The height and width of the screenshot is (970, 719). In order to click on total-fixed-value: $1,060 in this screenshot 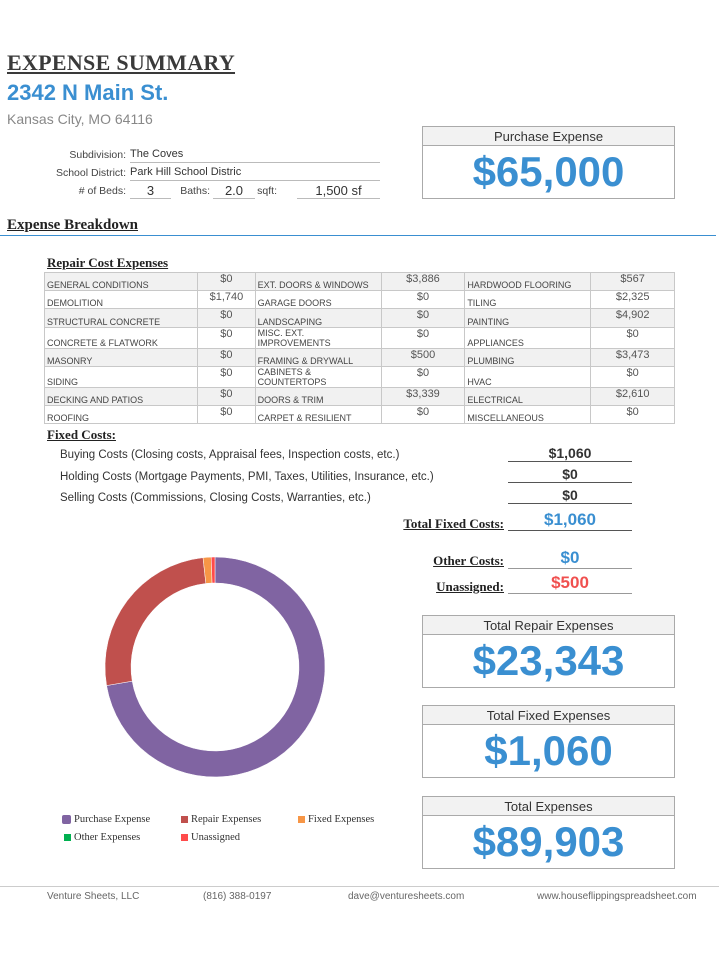, I will do `click(570, 520)`.